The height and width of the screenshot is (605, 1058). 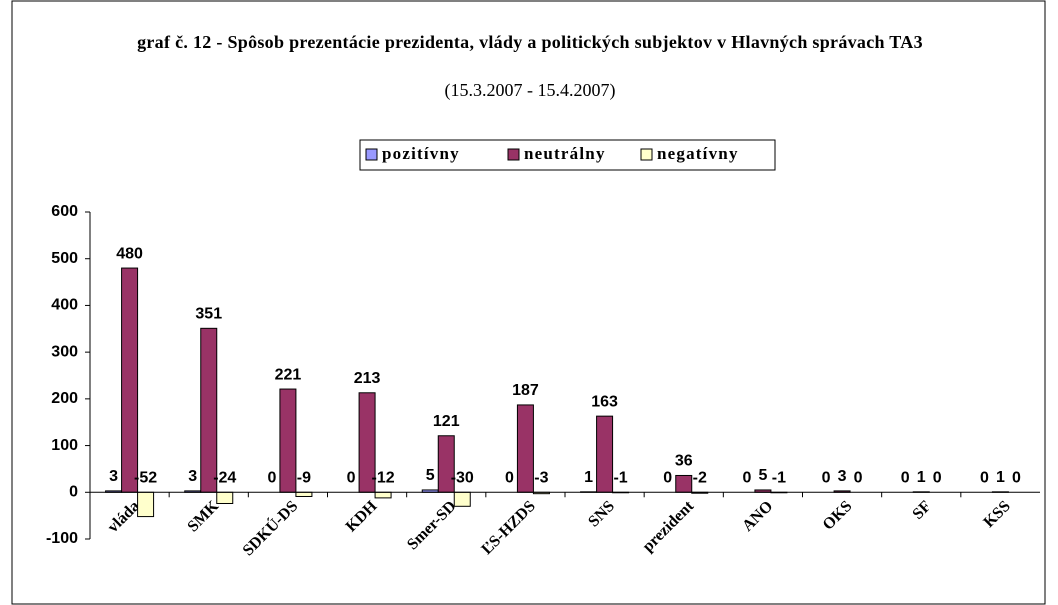 I want to click on data-label: -9, so click(x=304, y=478).